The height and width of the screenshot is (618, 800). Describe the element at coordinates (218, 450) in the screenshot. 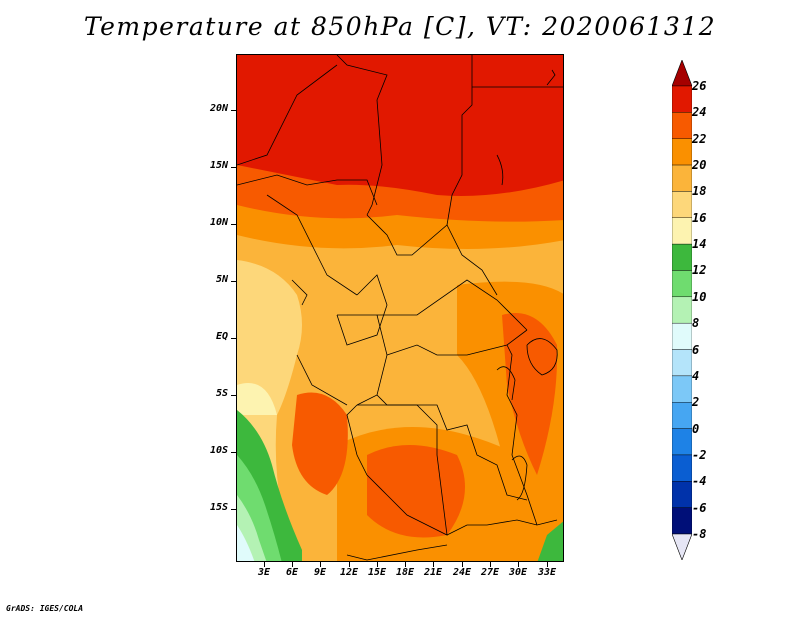

I see `lat-label-10s: 10S` at that location.